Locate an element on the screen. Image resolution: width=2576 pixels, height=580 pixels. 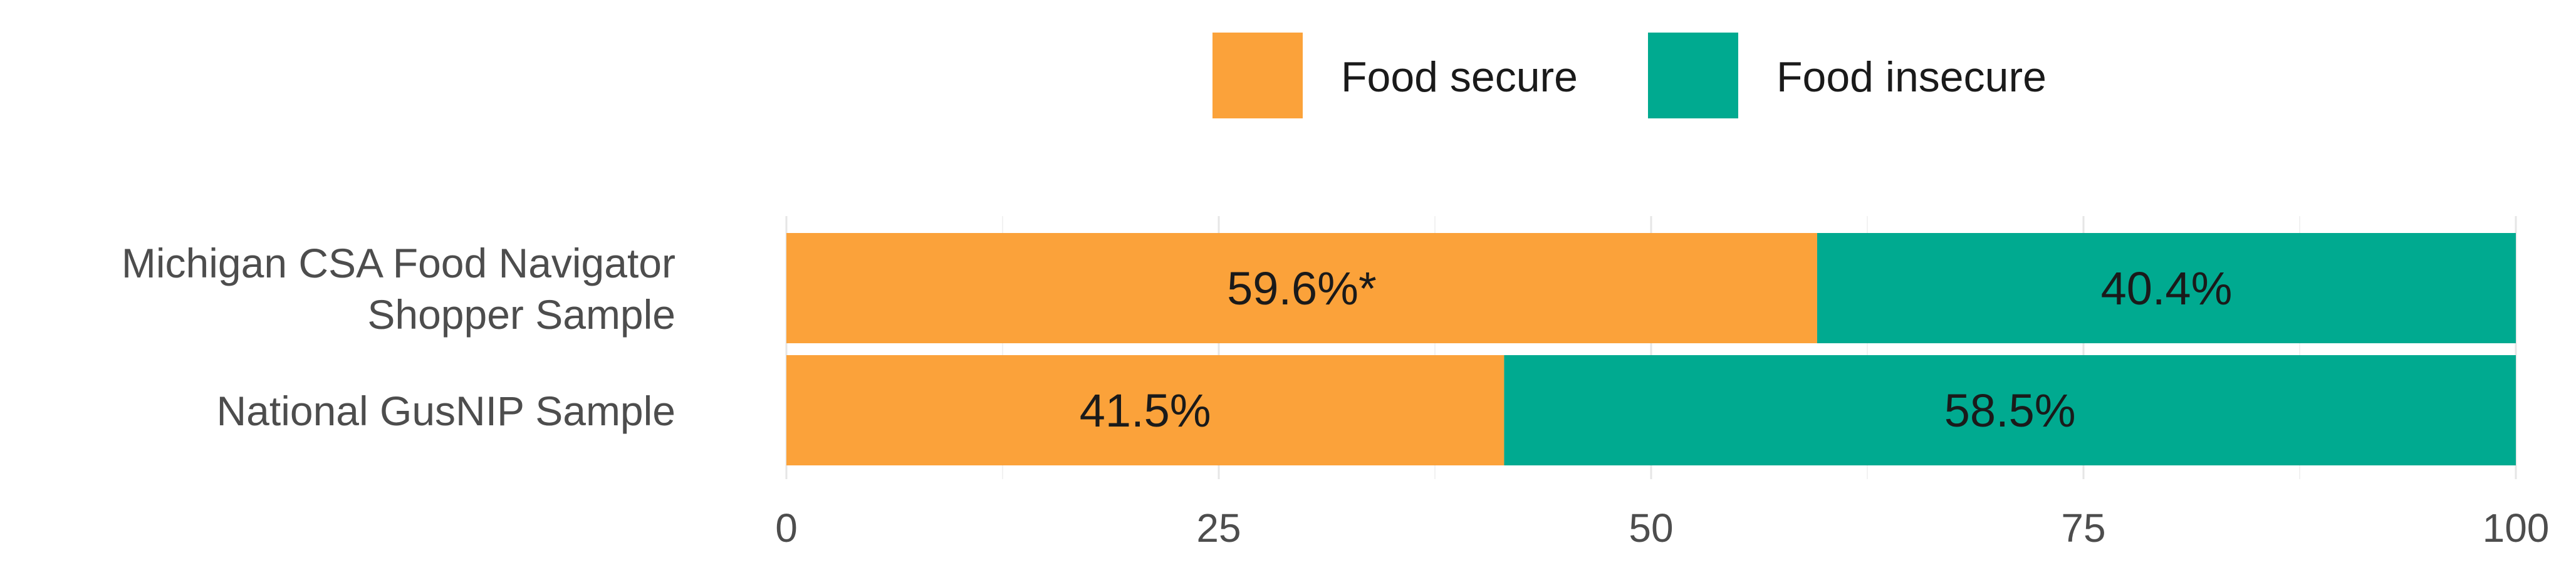
data-label: 40.4% is located at coordinates (2167, 288).